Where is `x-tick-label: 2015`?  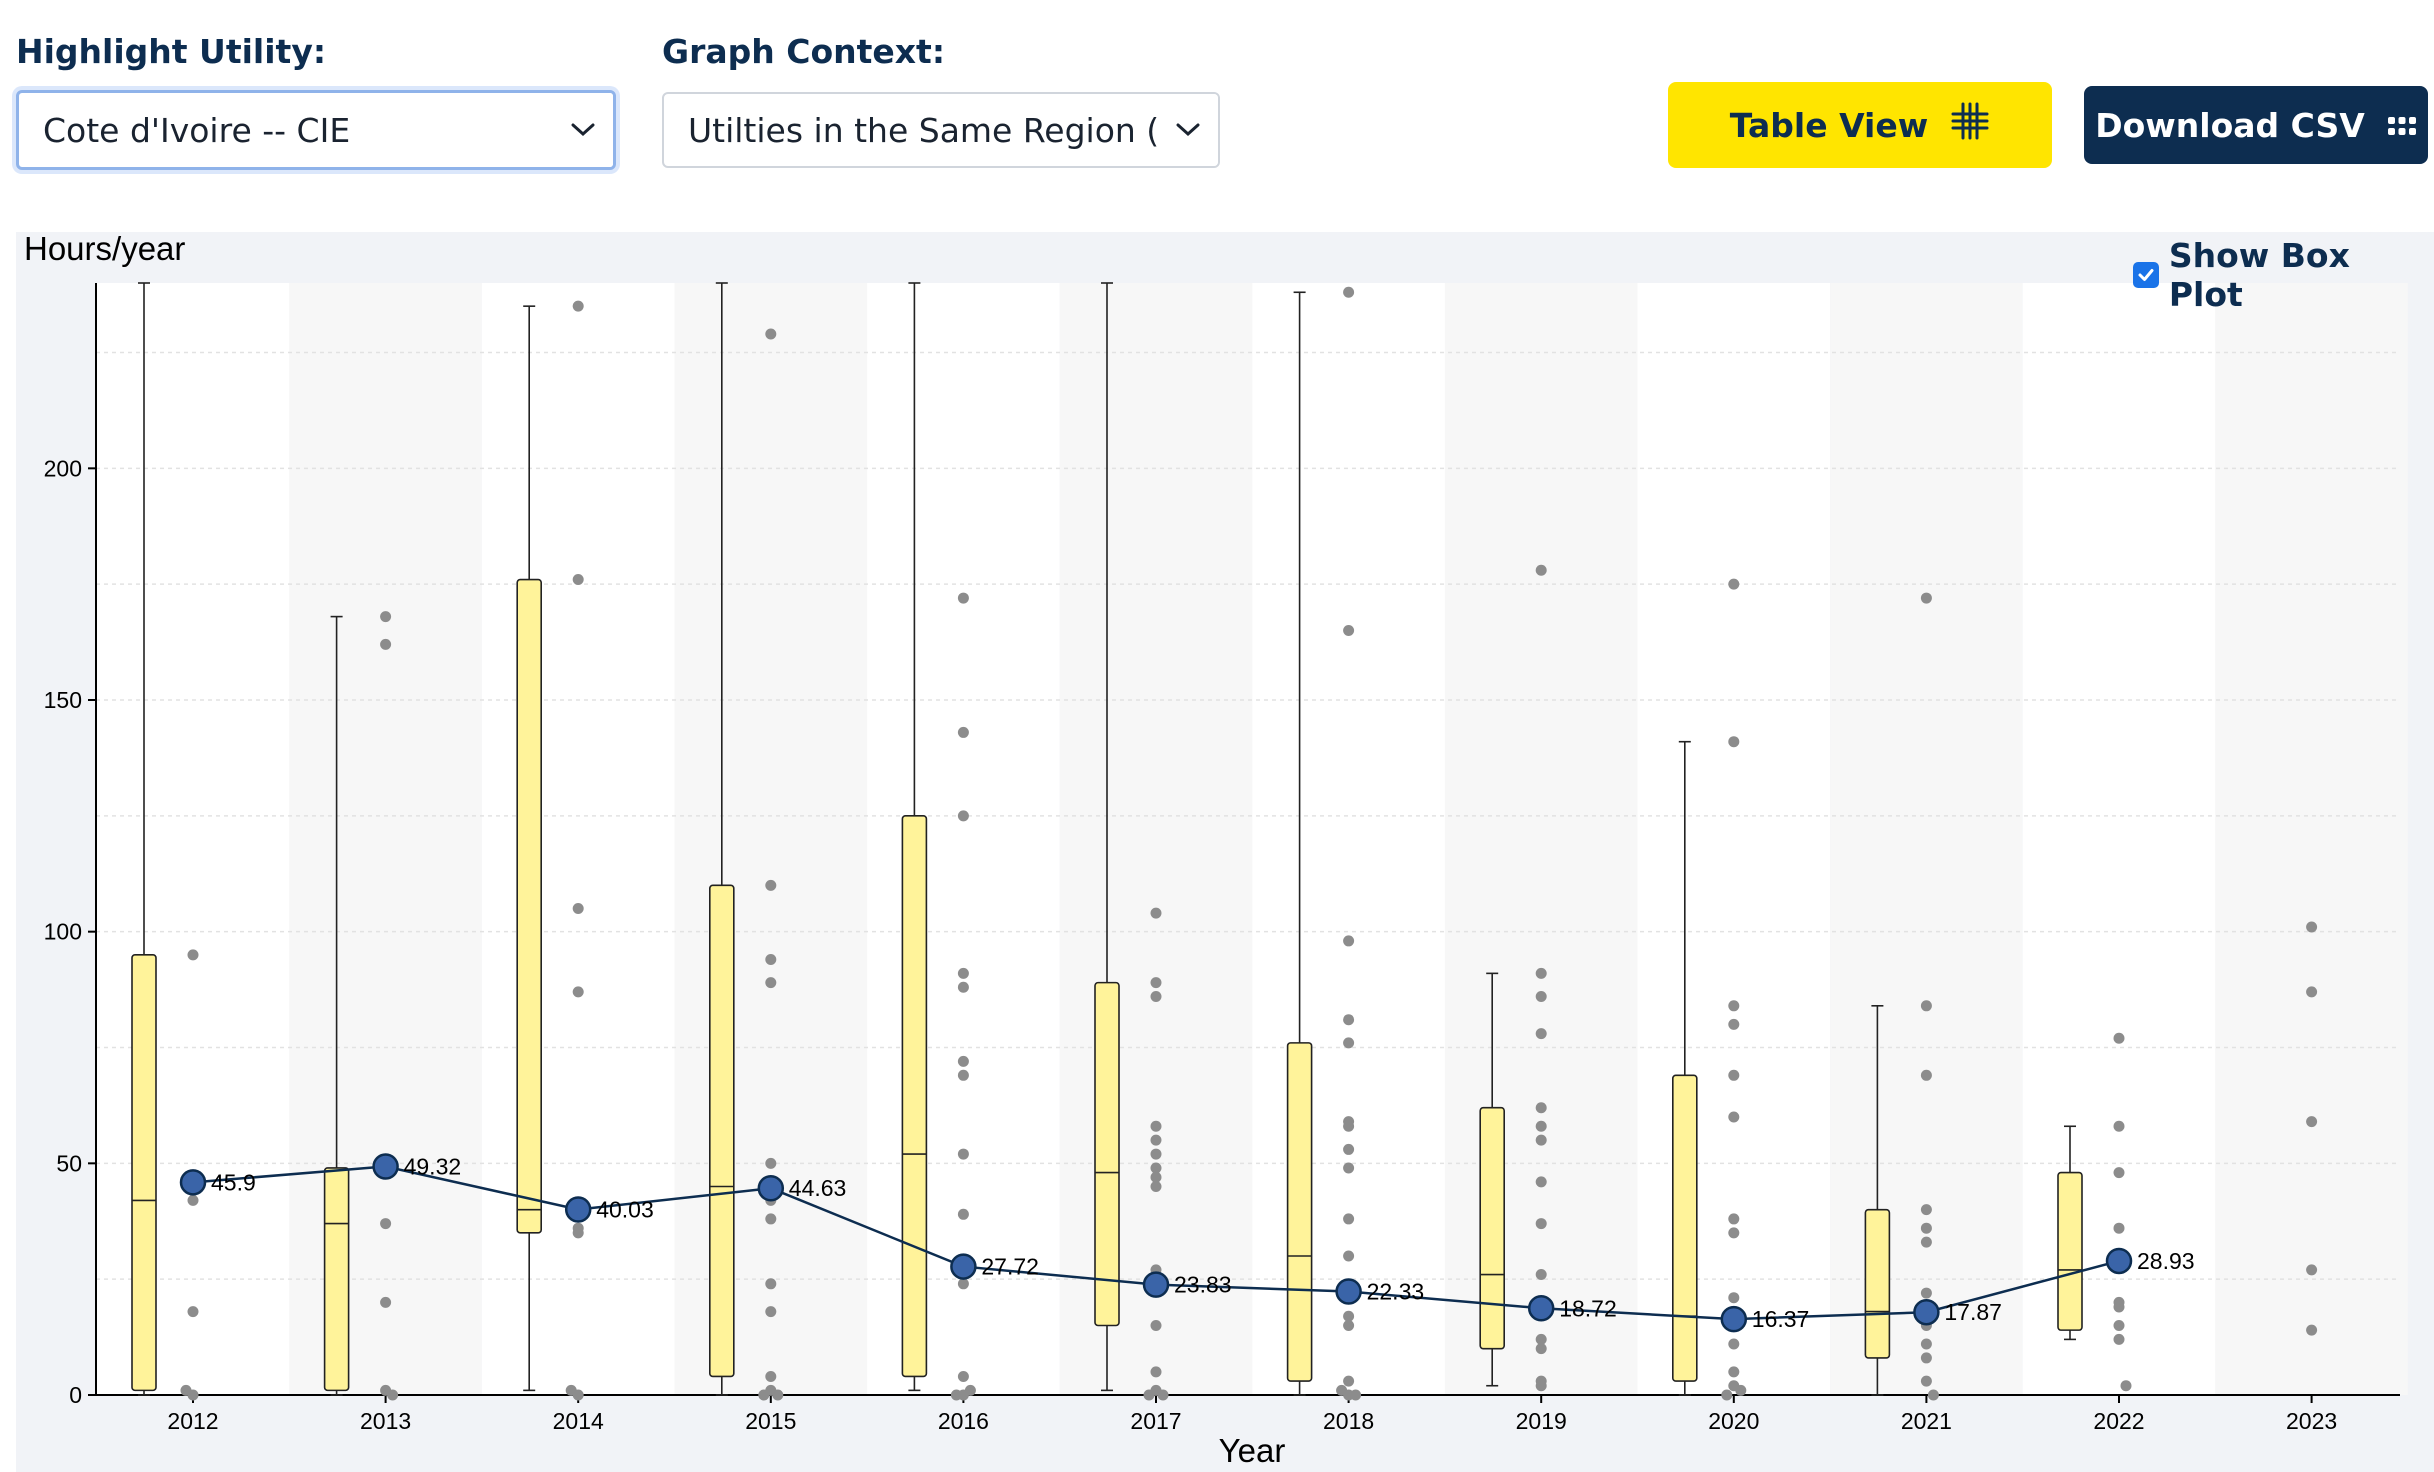
x-tick-label: 2015 is located at coordinates (770, 1421).